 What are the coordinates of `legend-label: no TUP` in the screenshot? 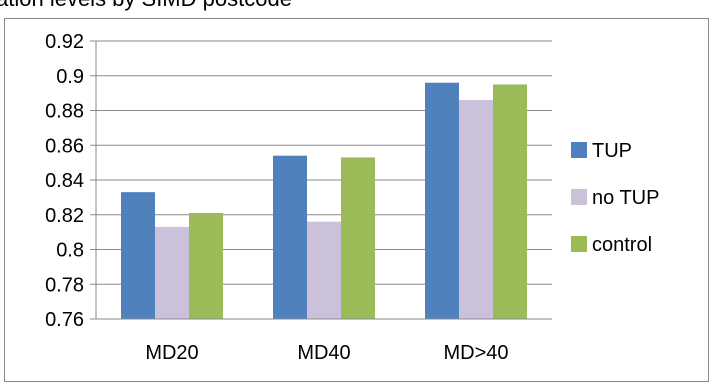 It's located at (625, 198).